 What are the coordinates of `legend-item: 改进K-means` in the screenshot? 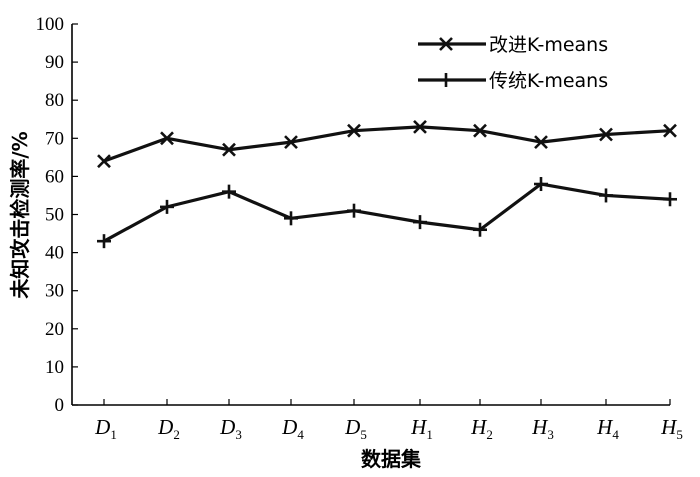 It's located at (513, 45).